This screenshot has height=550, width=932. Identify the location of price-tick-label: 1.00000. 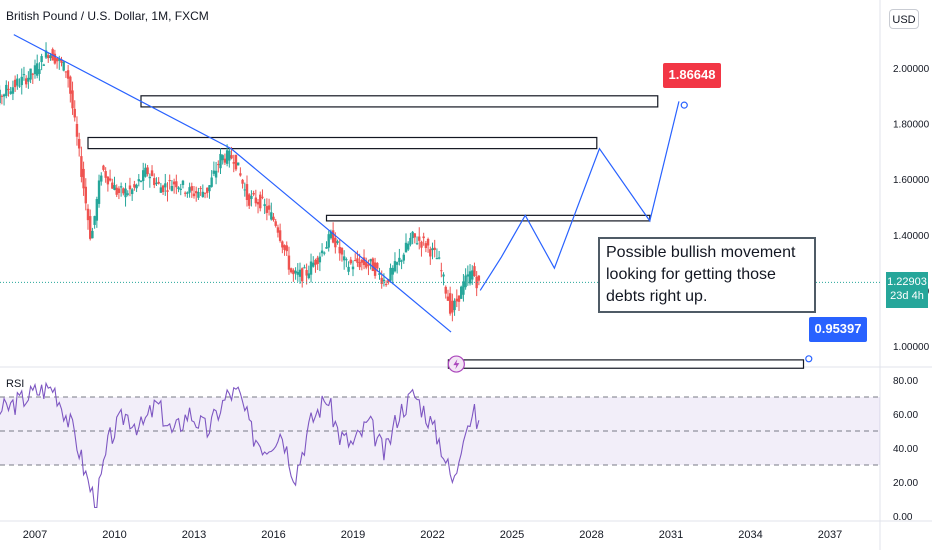
(911, 347).